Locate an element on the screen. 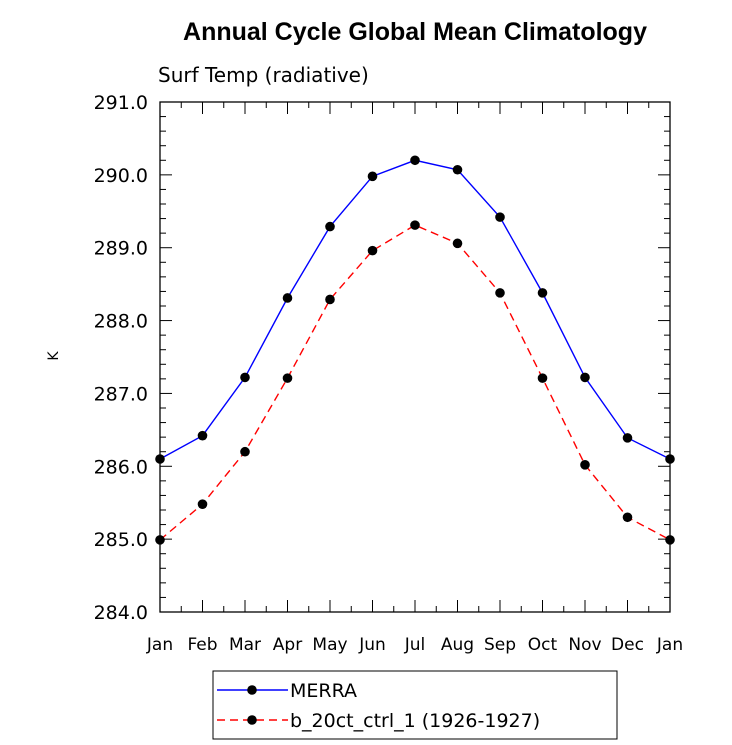 The height and width of the screenshot is (745, 732). y-axis-label: K is located at coordinates (54, 356).